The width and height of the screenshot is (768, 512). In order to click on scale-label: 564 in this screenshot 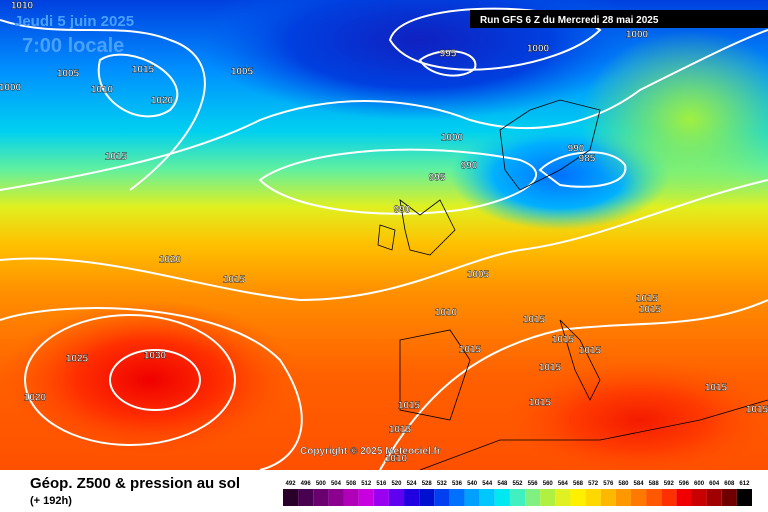, I will do `click(563, 484)`.